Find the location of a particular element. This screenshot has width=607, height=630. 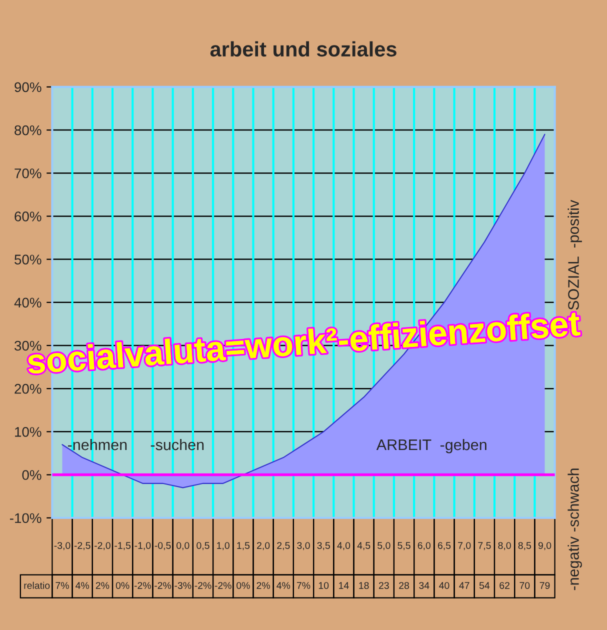

x-tick-label: 4,5 is located at coordinates (363, 546).